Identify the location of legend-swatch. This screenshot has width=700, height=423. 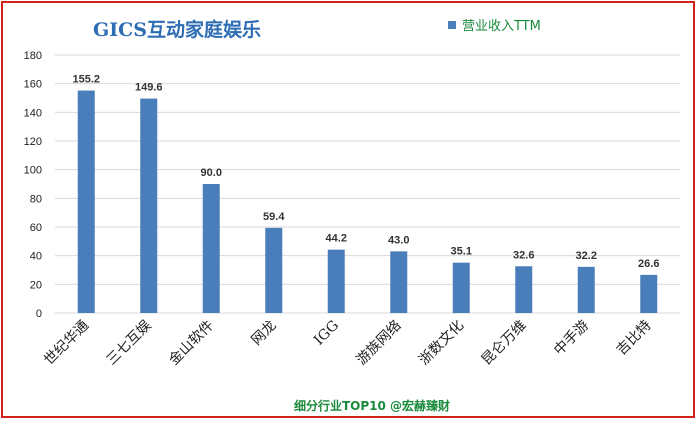
(452, 25).